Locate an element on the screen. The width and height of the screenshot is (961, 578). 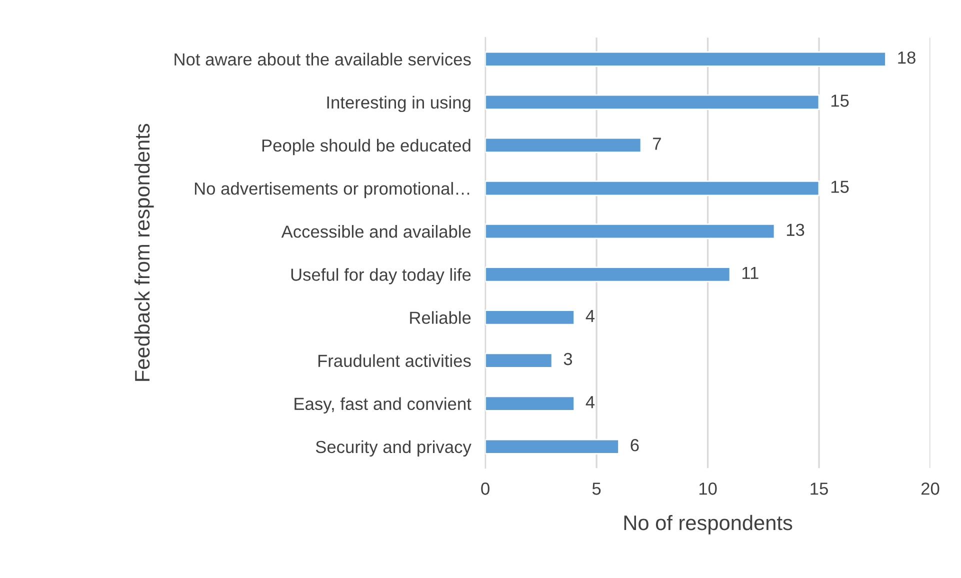
data-label: 3 is located at coordinates (568, 359).